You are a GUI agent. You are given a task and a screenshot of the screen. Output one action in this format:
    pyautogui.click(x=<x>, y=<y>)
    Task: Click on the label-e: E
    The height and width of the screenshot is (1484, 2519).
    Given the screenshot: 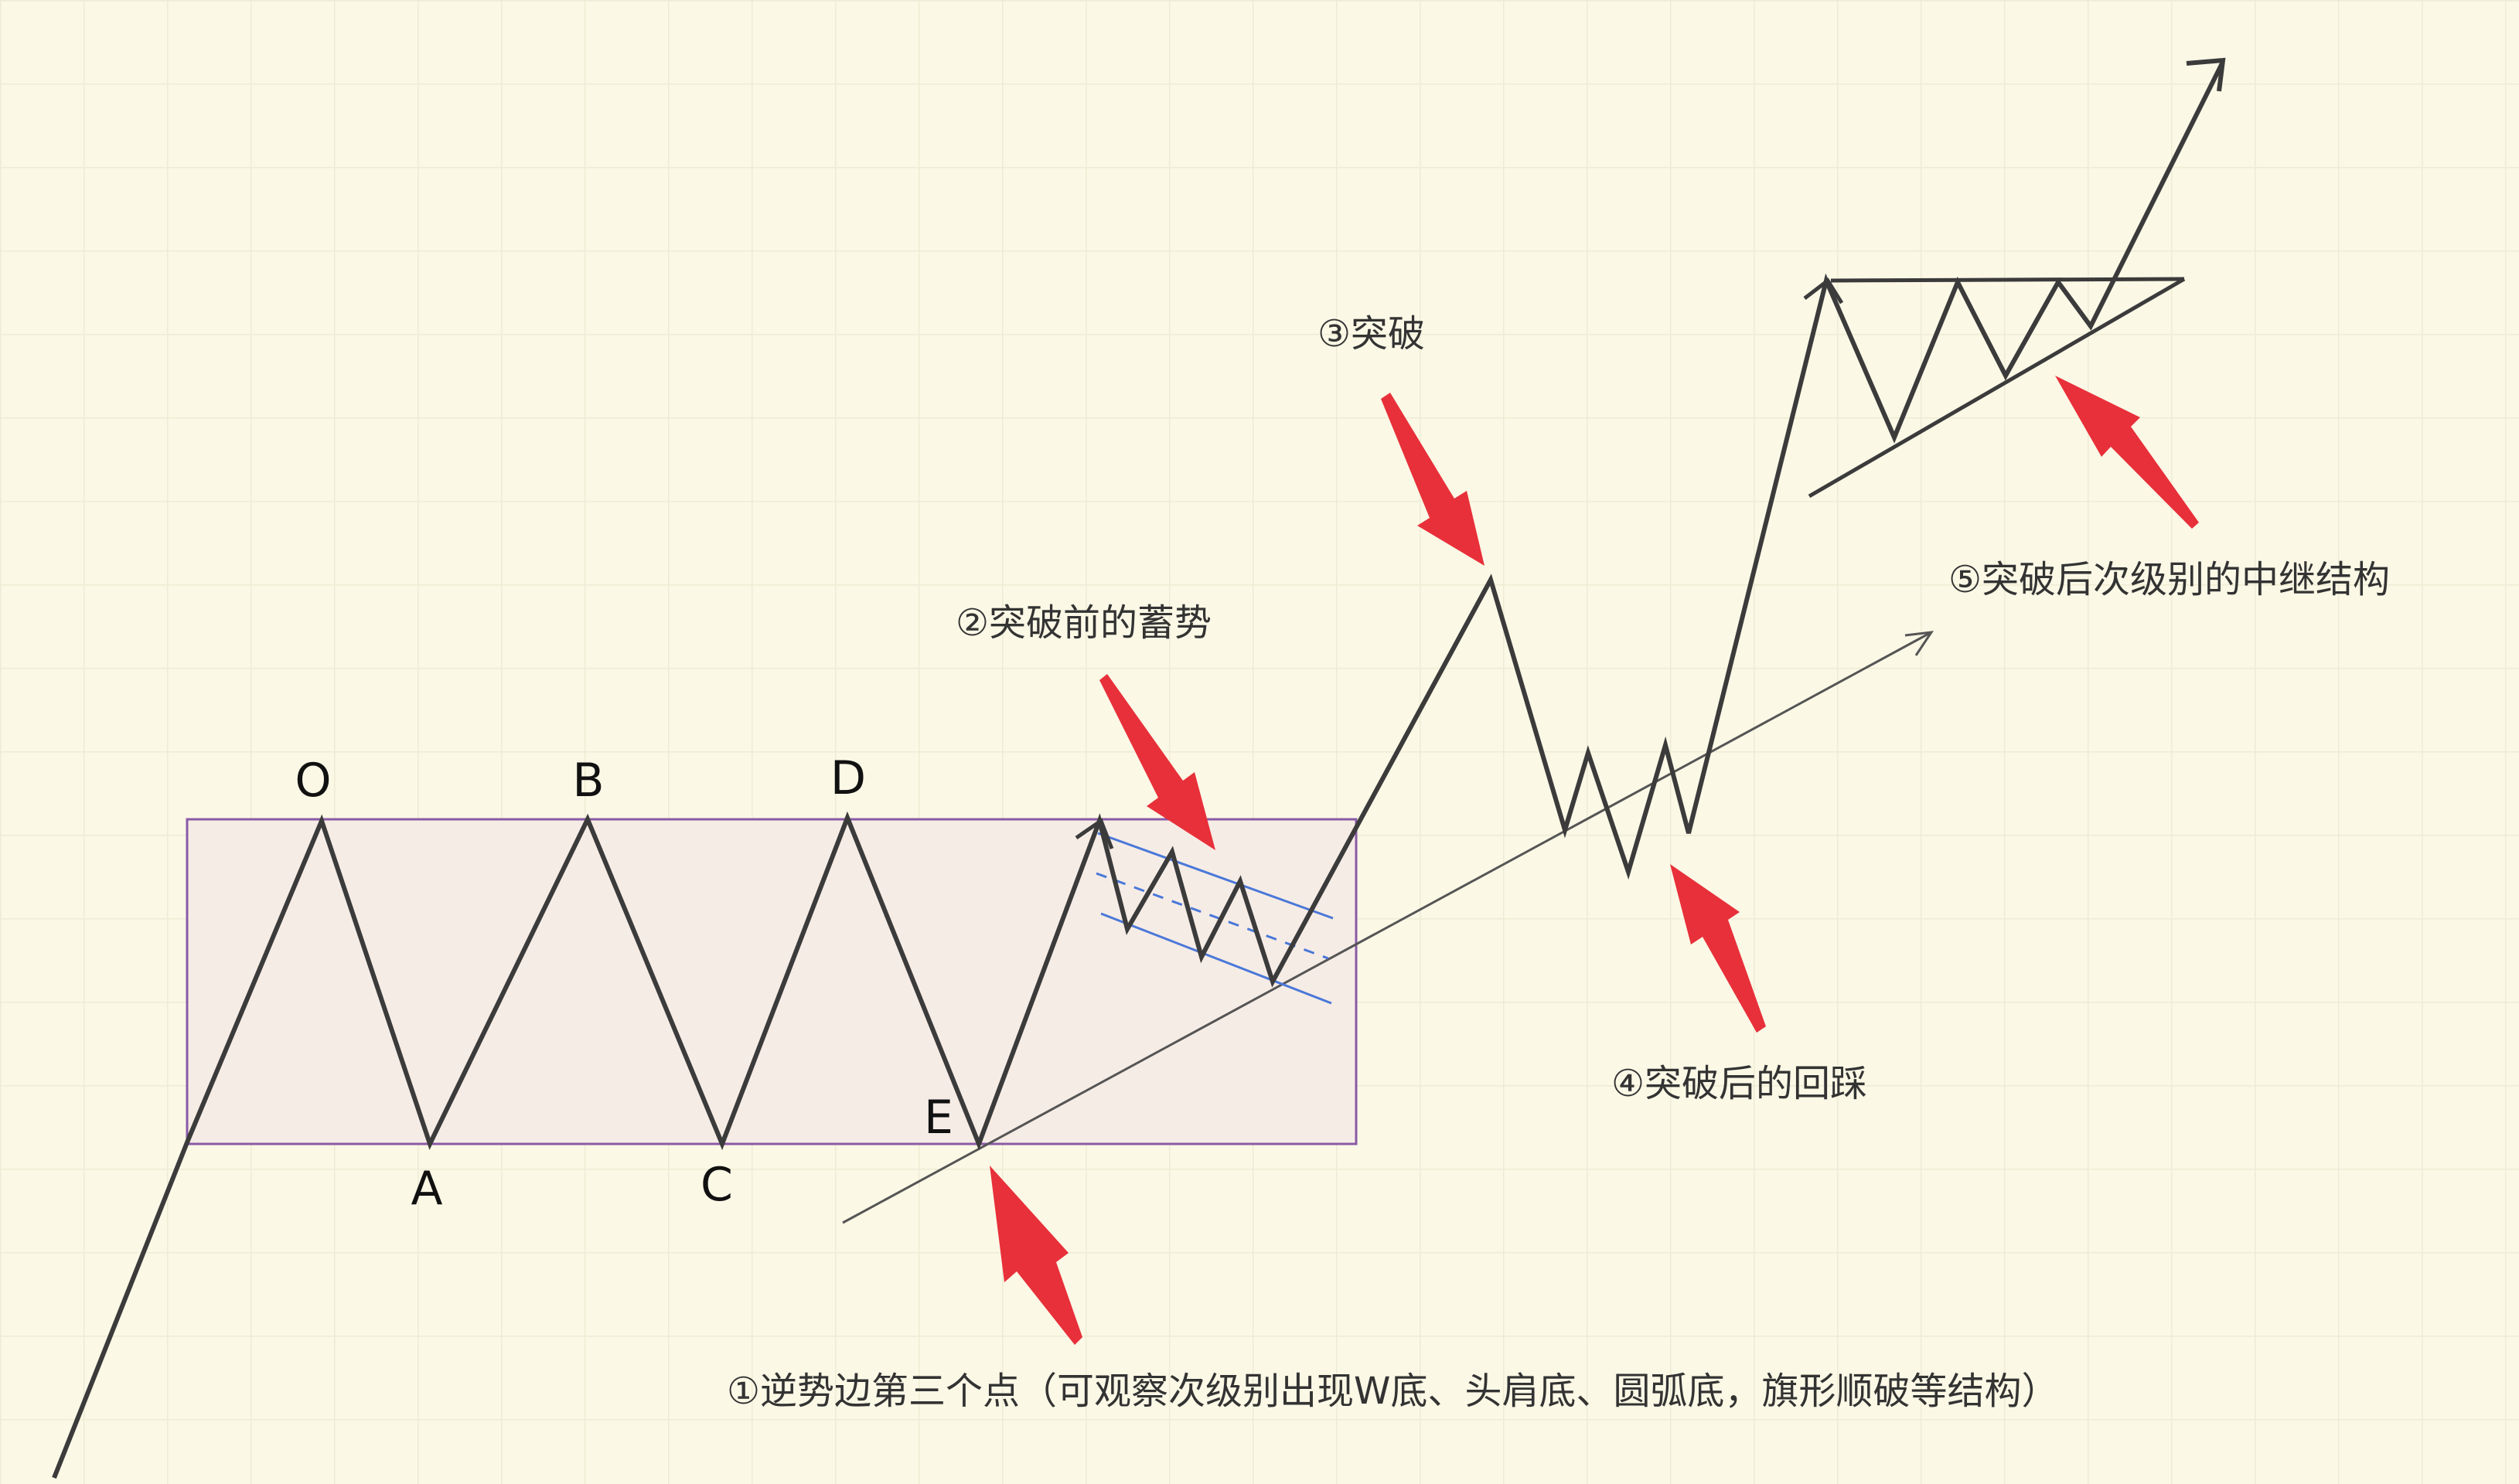 What is the action you would take?
    pyautogui.click(x=939, y=1118)
    